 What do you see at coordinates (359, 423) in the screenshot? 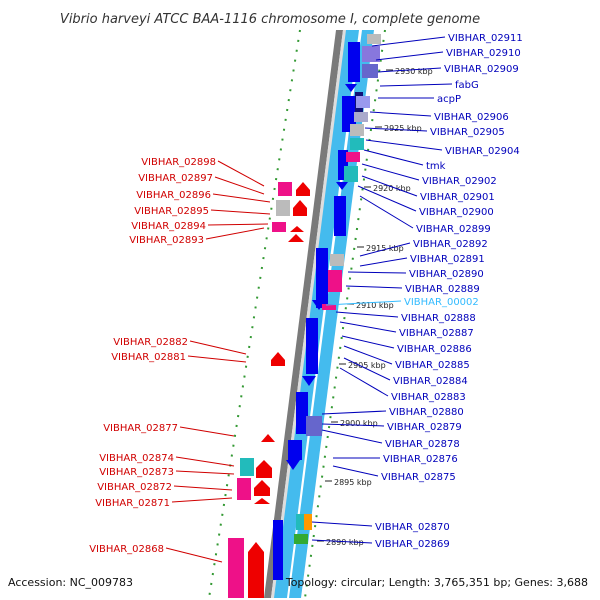
I see `tick-label: 2900 kbp` at bounding box center [359, 423].